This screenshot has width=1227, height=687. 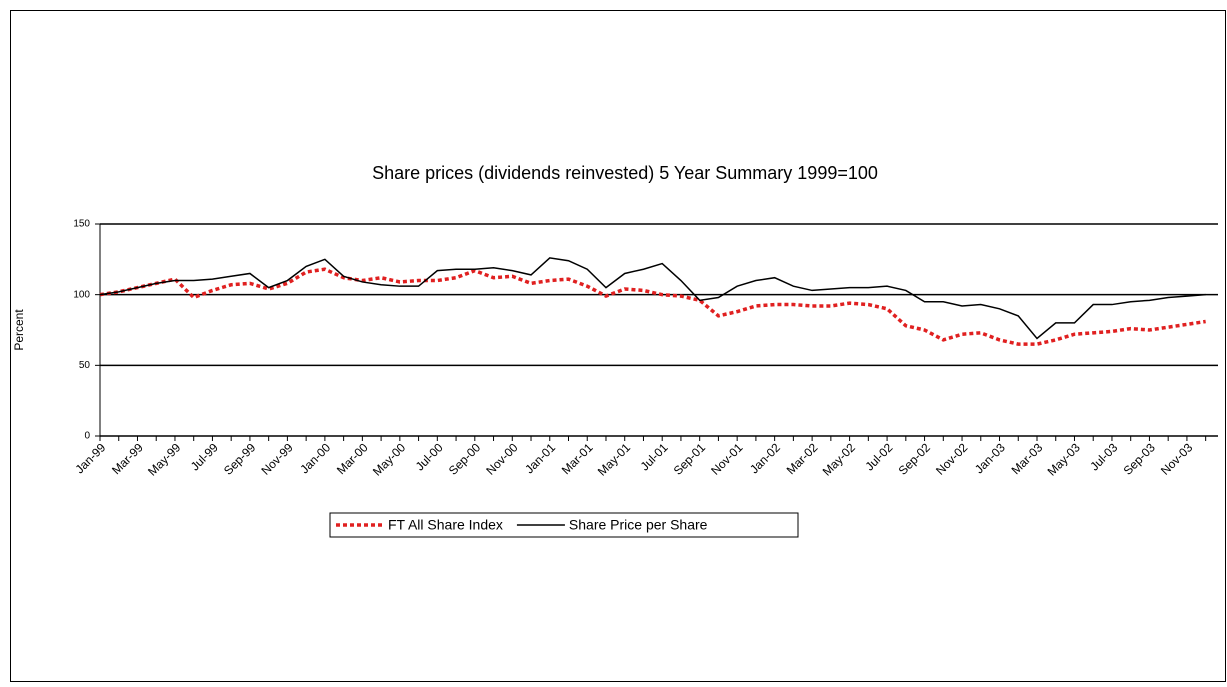 What do you see at coordinates (1176, 458) in the screenshot?
I see `x-tick-label: Nov-03` at bounding box center [1176, 458].